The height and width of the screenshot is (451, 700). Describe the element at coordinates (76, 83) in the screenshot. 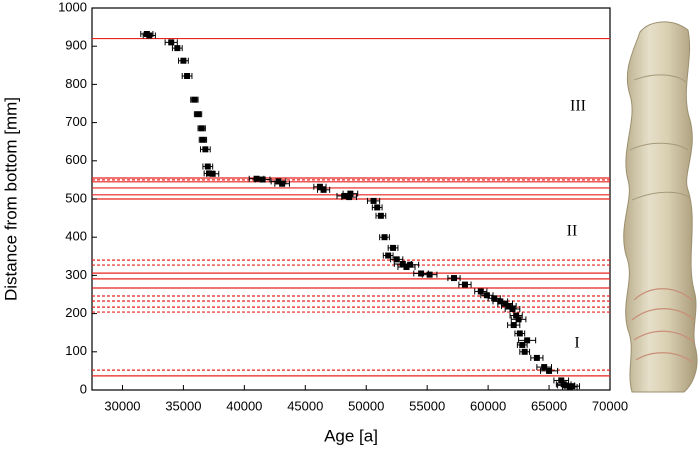

I see `y-tick-label: 800` at that location.